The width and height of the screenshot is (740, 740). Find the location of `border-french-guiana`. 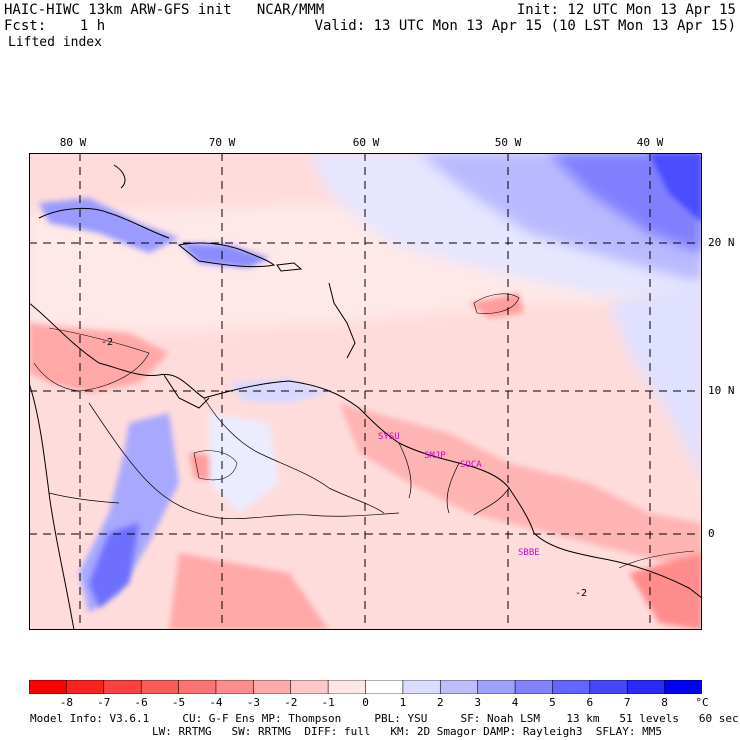

border-french-guiana is located at coordinates (491, 501).